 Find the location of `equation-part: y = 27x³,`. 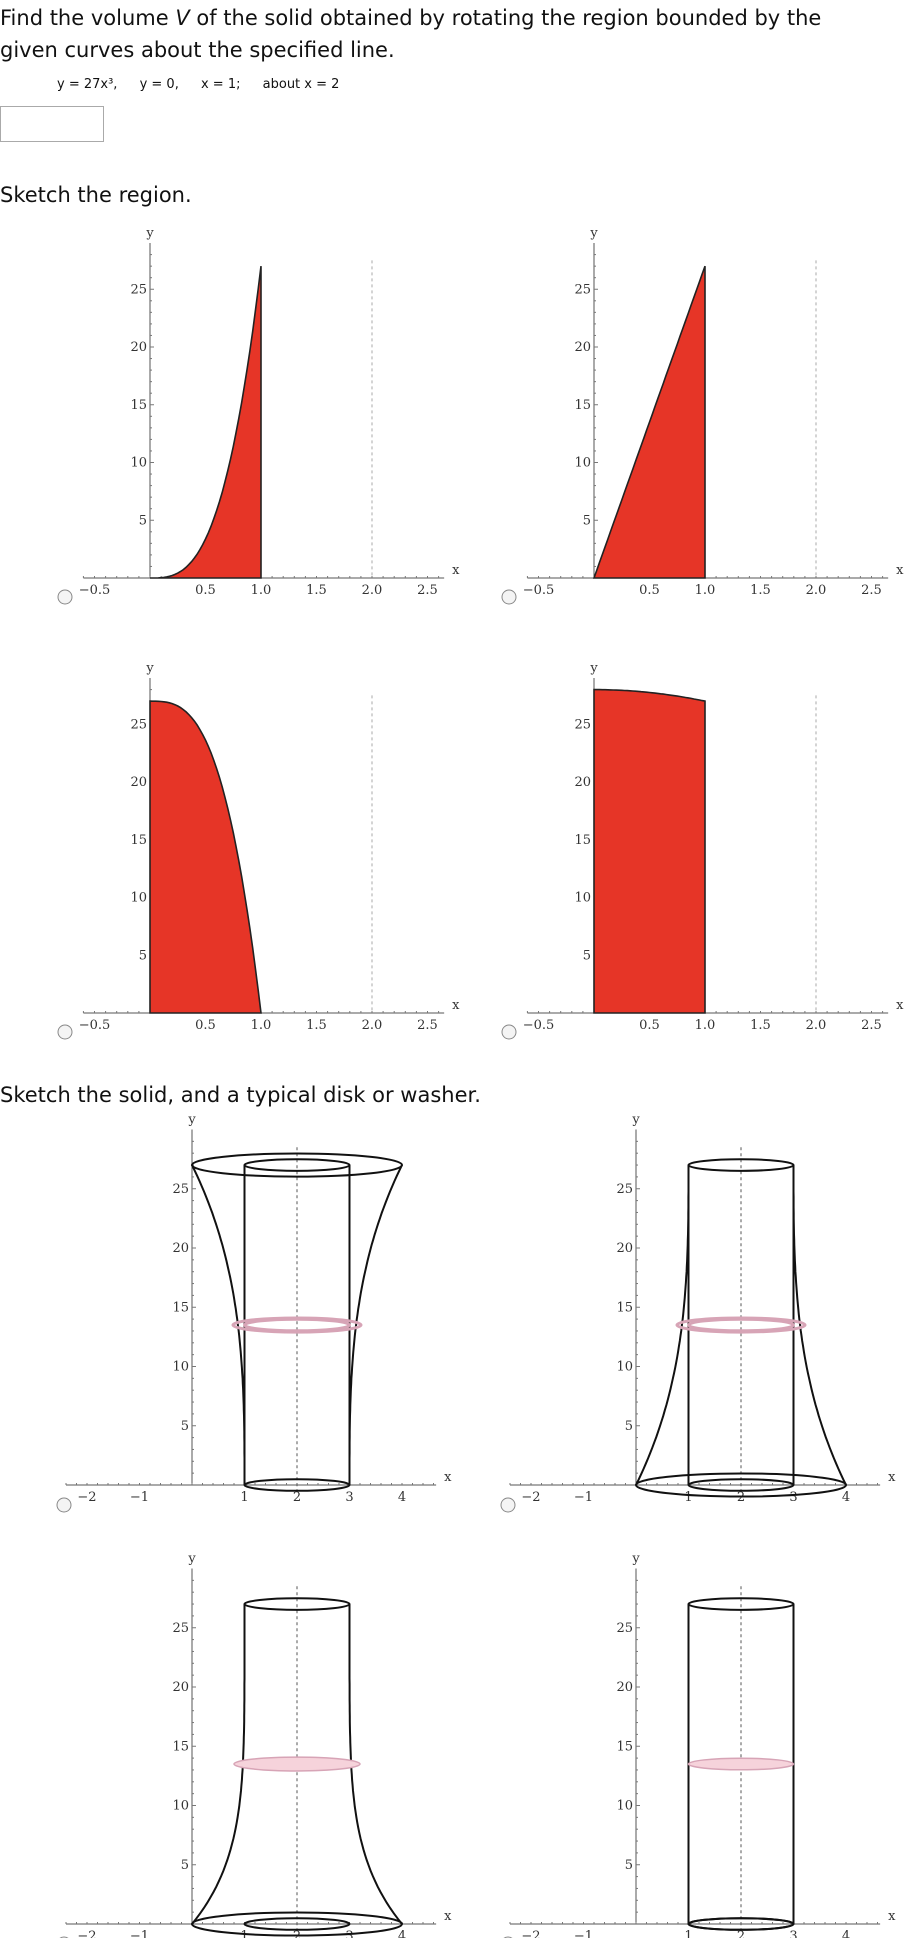

equation-part: y = 27x³, is located at coordinates (87, 84).